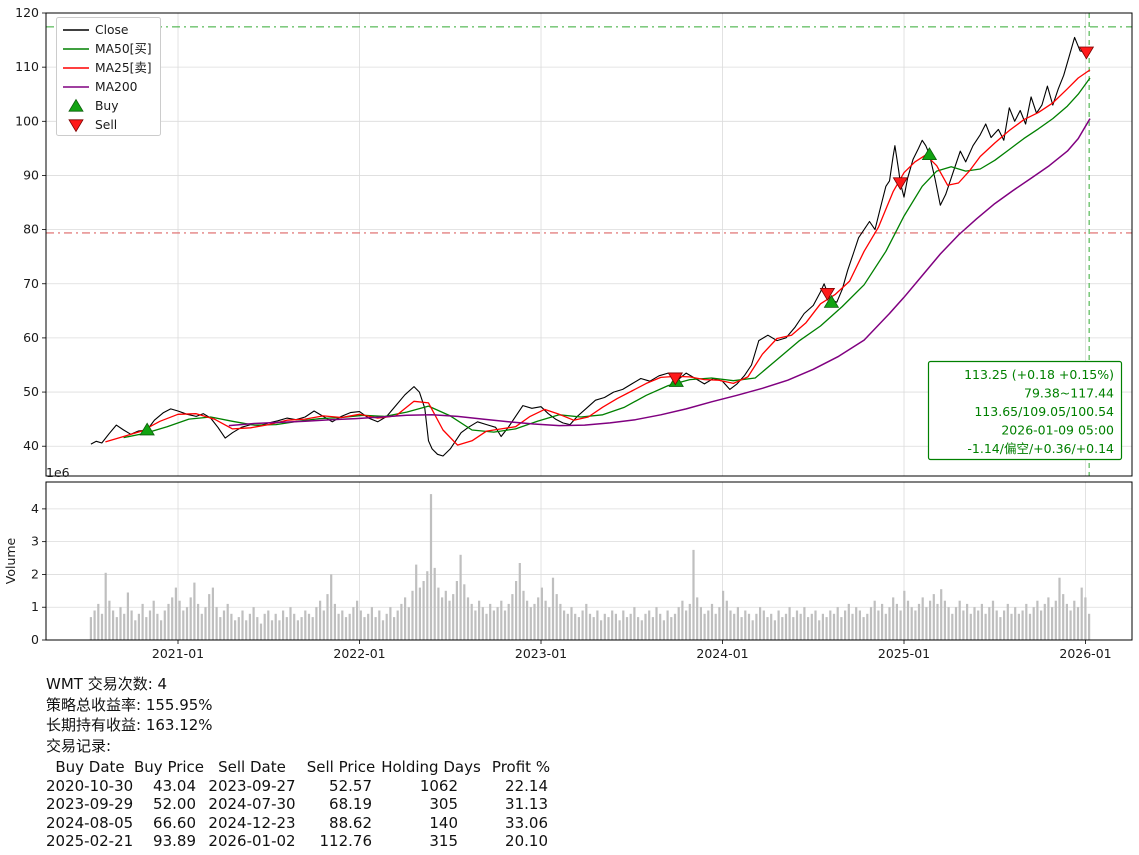 The height and width of the screenshot is (855, 1139). What do you see at coordinates (1057, 430) in the screenshot?
I see `info-box-line: 2026-01-09 05:00` at bounding box center [1057, 430].